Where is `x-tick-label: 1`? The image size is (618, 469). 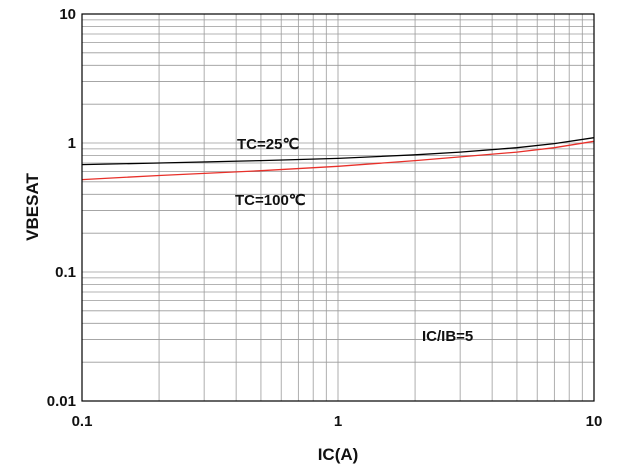 x-tick-label: 1 is located at coordinates (338, 421).